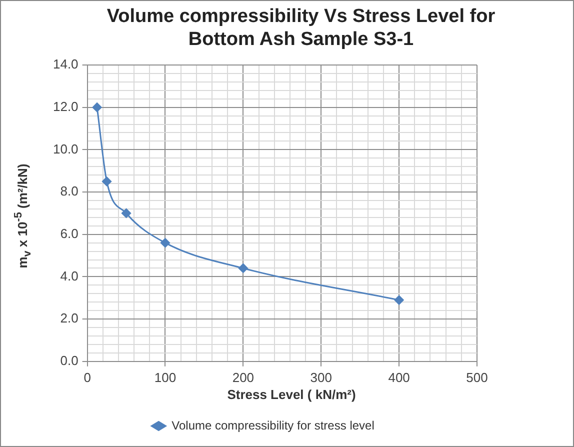 This screenshot has width=574, height=447. What do you see at coordinates (65, 64) in the screenshot?
I see `y-tick-label: 14.0` at bounding box center [65, 64].